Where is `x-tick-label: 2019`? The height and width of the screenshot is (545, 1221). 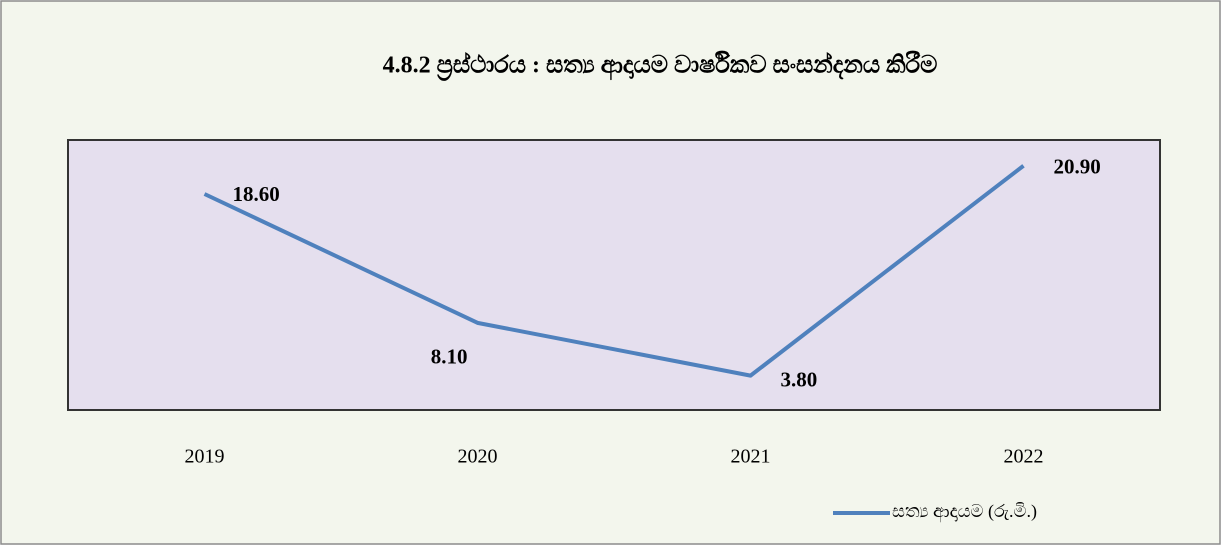 x-tick-label: 2019 is located at coordinates (205, 457).